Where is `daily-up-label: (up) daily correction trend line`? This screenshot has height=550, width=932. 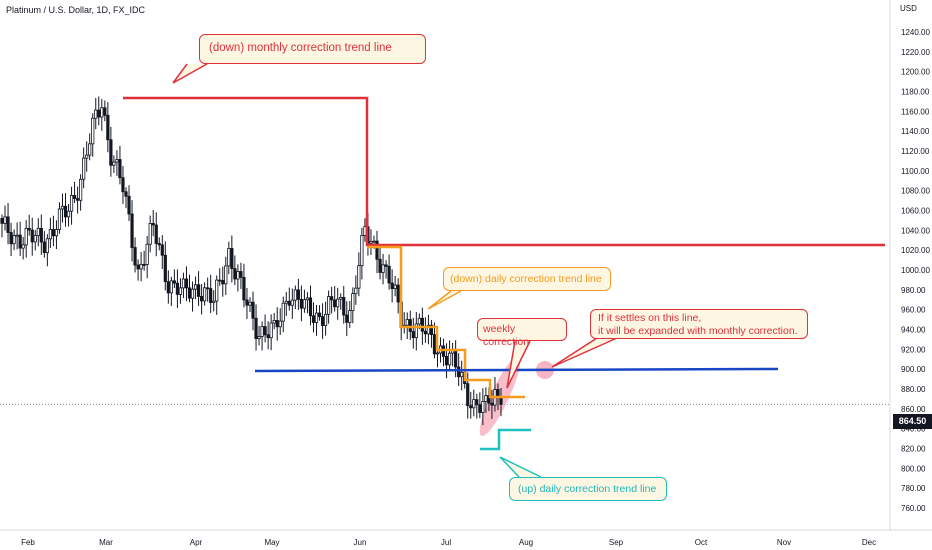
daily-up-label: (up) daily correction trend line is located at coordinates (587, 489).